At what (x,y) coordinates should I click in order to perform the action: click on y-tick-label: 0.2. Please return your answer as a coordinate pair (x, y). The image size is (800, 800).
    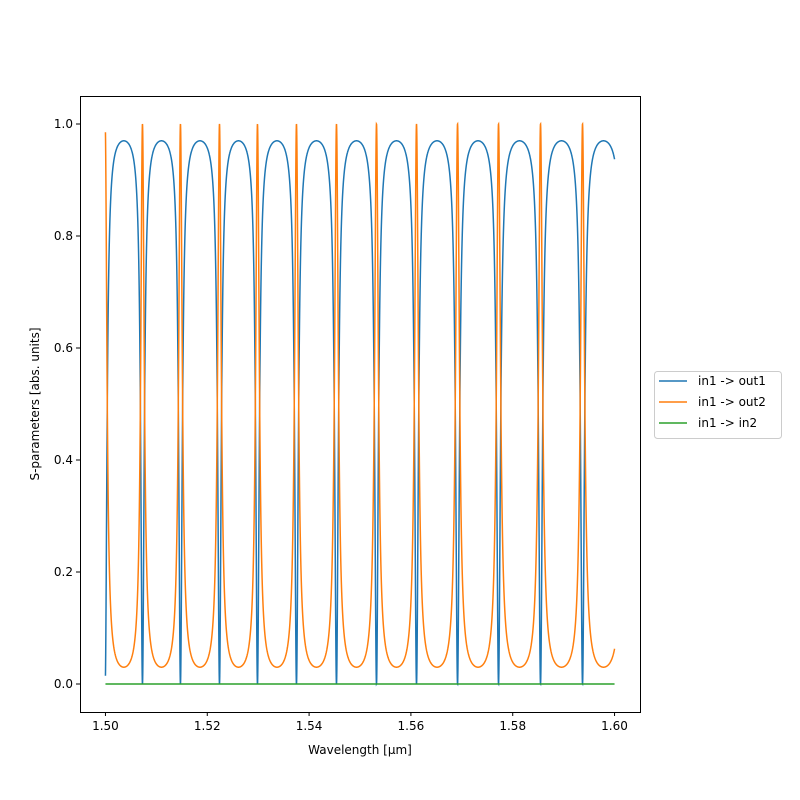
    Looking at the image, I should click on (63, 572).